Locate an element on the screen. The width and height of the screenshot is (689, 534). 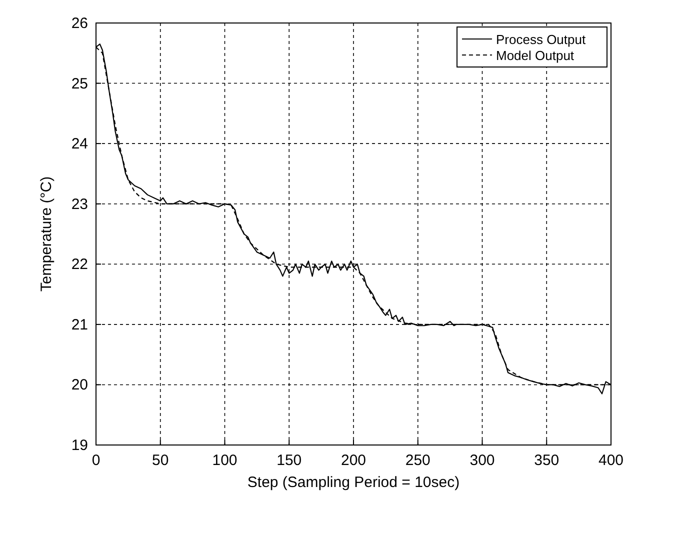
x-tick-label: 50 is located at coordinates (160, 460).